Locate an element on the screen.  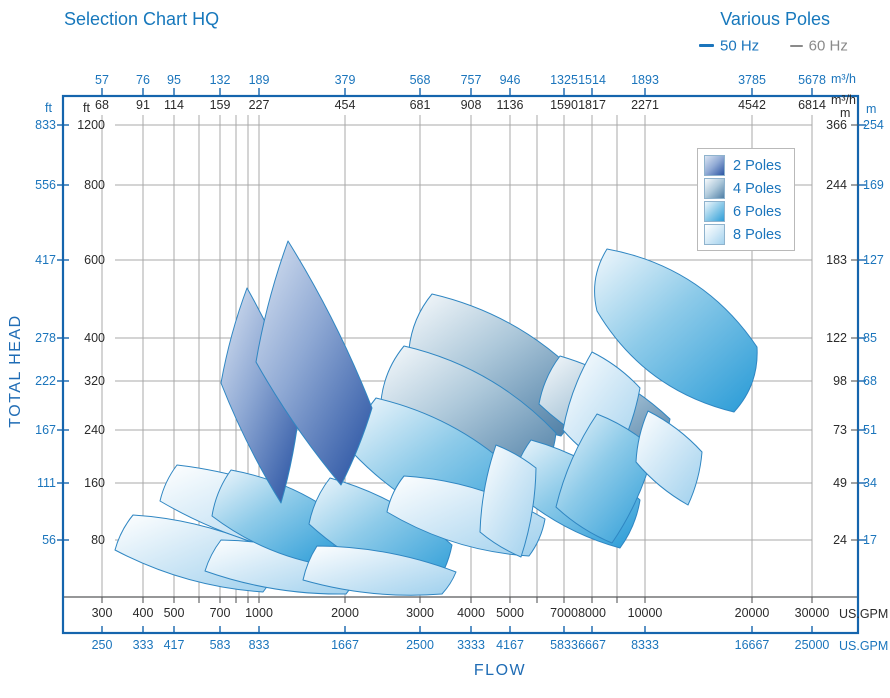
left-axis-unit-60hz: ft is located at coordinates (86, 108).